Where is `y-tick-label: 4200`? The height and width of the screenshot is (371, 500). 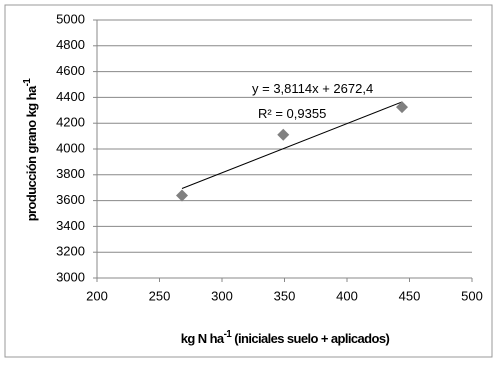
y-tick-label: 4200 is located at coordinates (70, 122).